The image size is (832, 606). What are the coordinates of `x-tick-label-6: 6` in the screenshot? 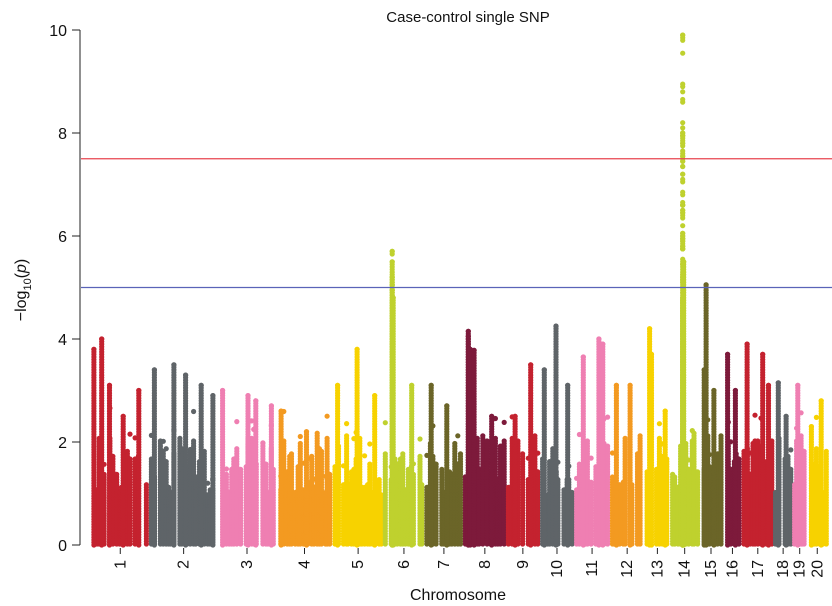 It's located at (404, 564).